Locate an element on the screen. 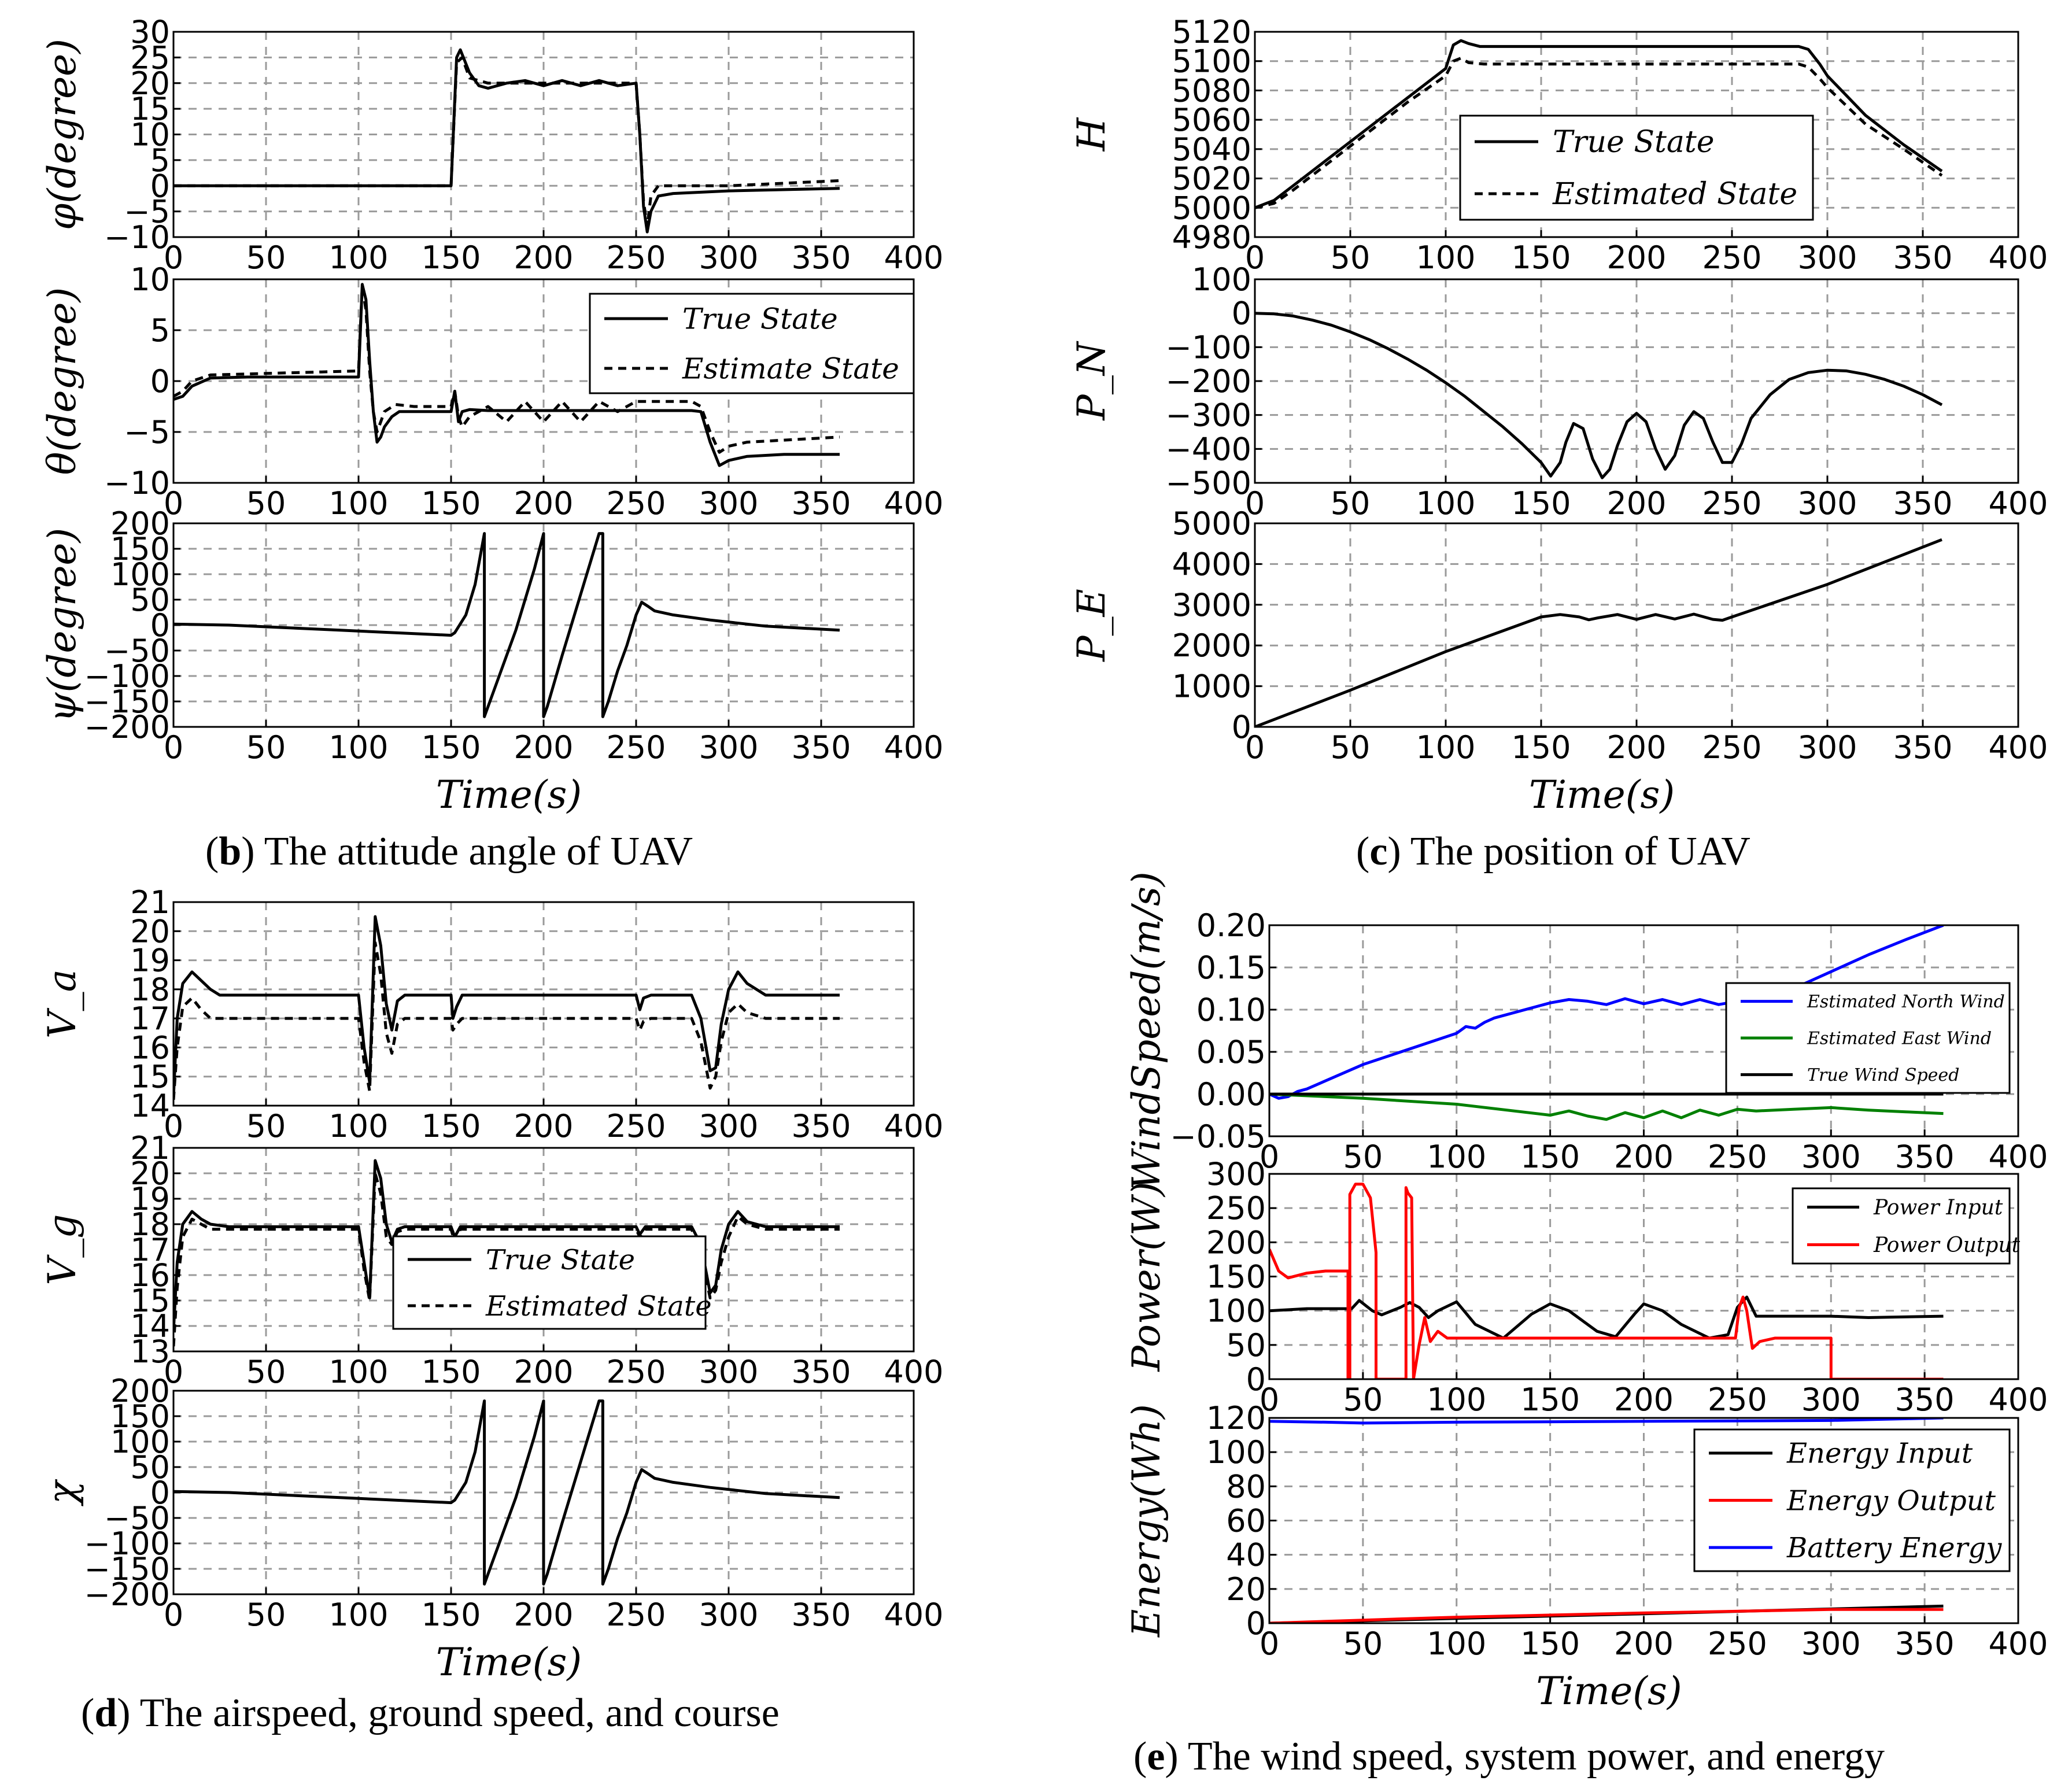  y-tick-label: 21 is located at coordinates (150, 1148).